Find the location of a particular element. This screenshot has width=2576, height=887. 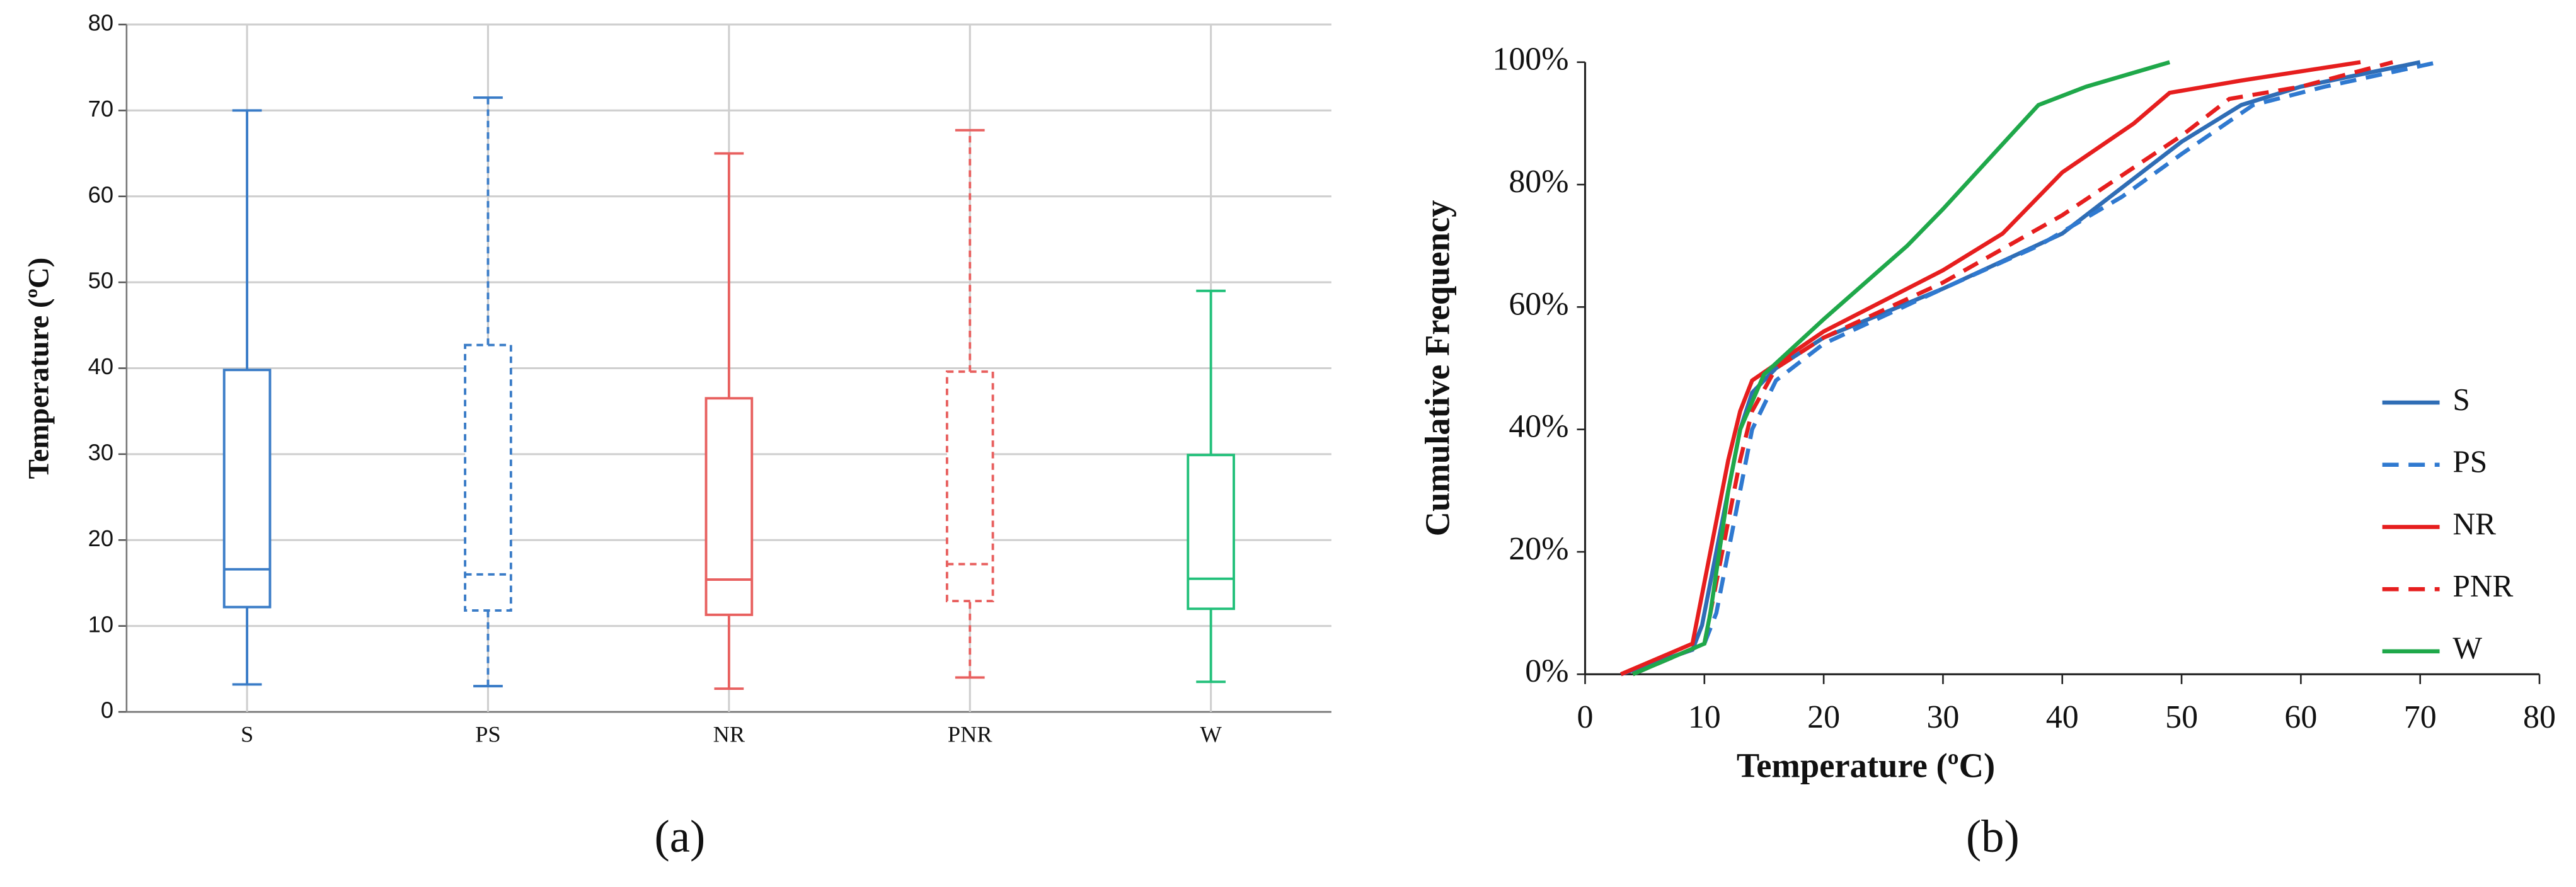

legend-label: PS is located at coordinates (2469, 461).